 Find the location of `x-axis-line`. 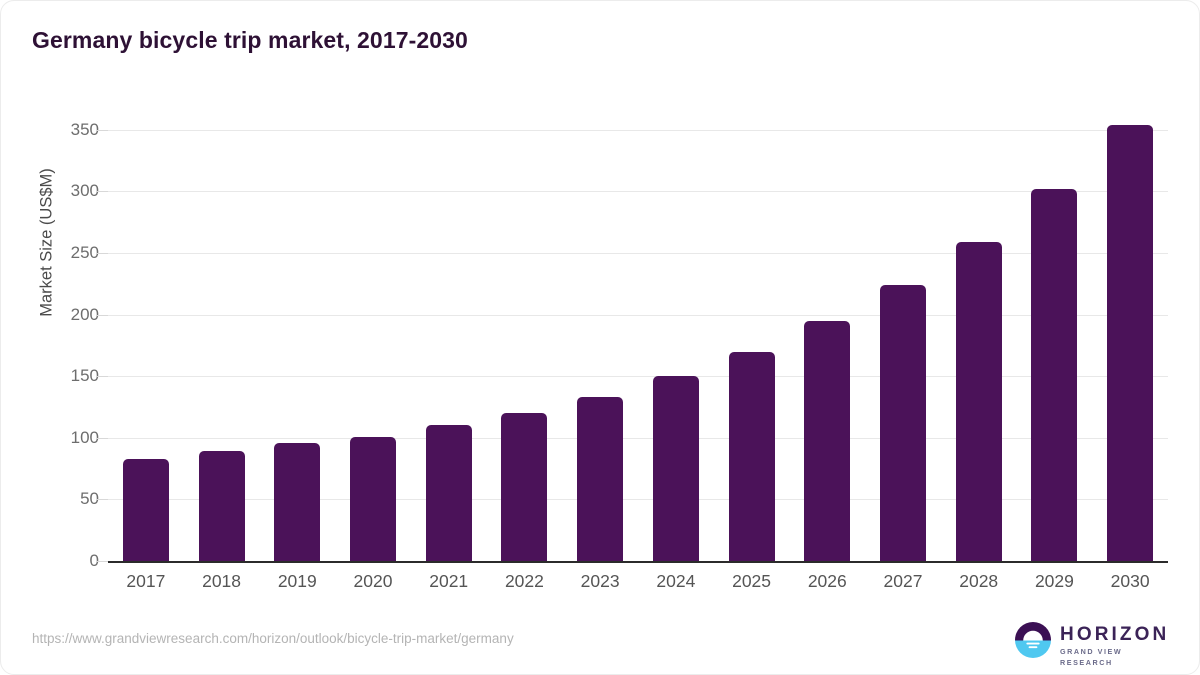

x-axis-line is located at coordinates (638, 562).